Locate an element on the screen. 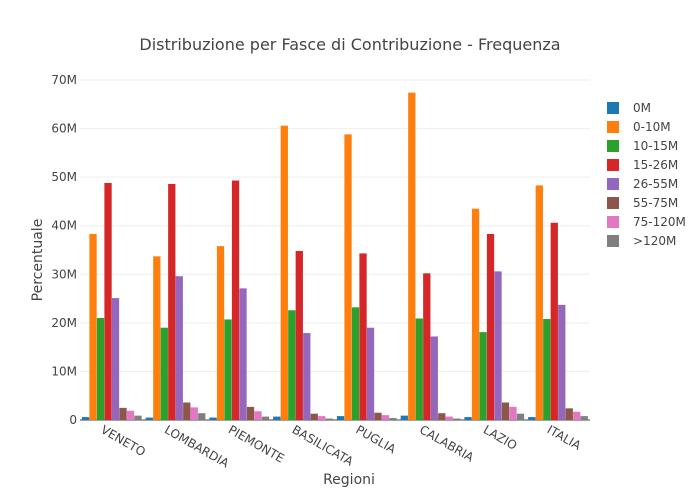 Image resolution: width=700 pixels, height=504 pixels. bar-15-26m-calabria is located at coordinates (427, 346).